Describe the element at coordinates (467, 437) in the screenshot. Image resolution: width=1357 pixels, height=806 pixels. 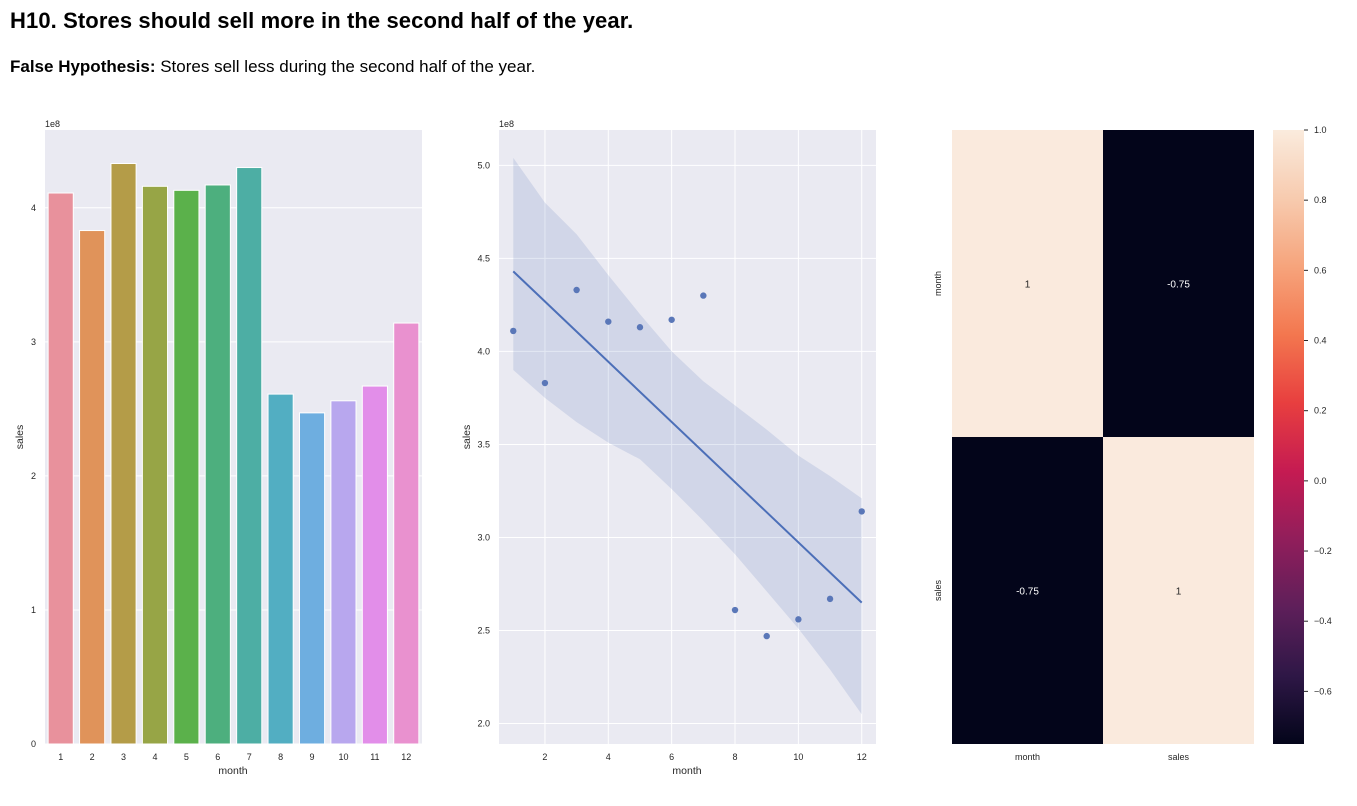
I see `scatter-y-axis-label: sales` at that location.